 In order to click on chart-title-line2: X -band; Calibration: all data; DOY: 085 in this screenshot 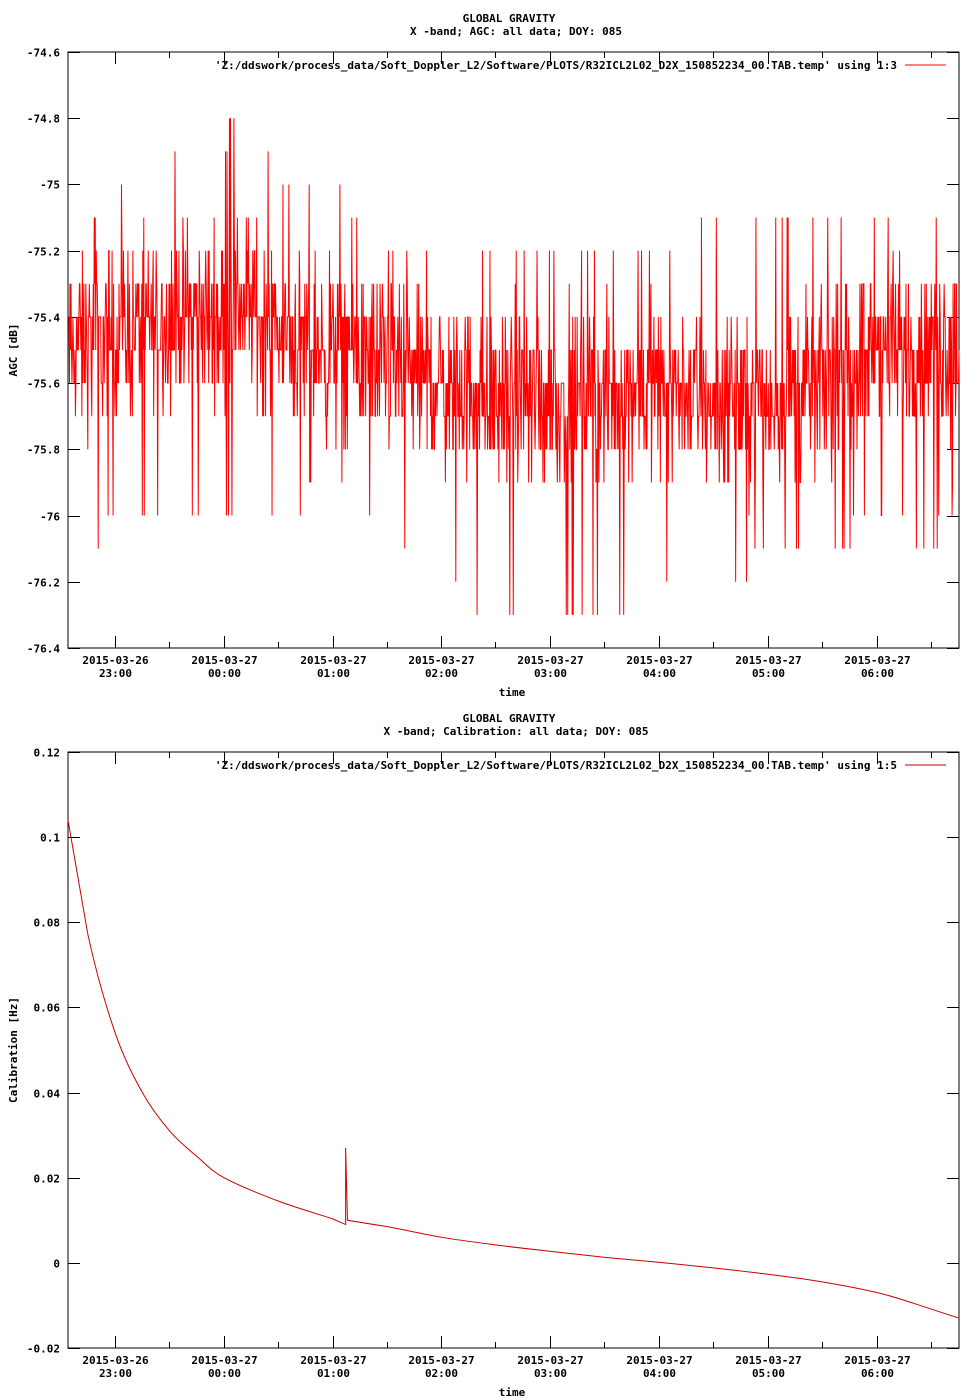, I will do `click(516, 731)`.